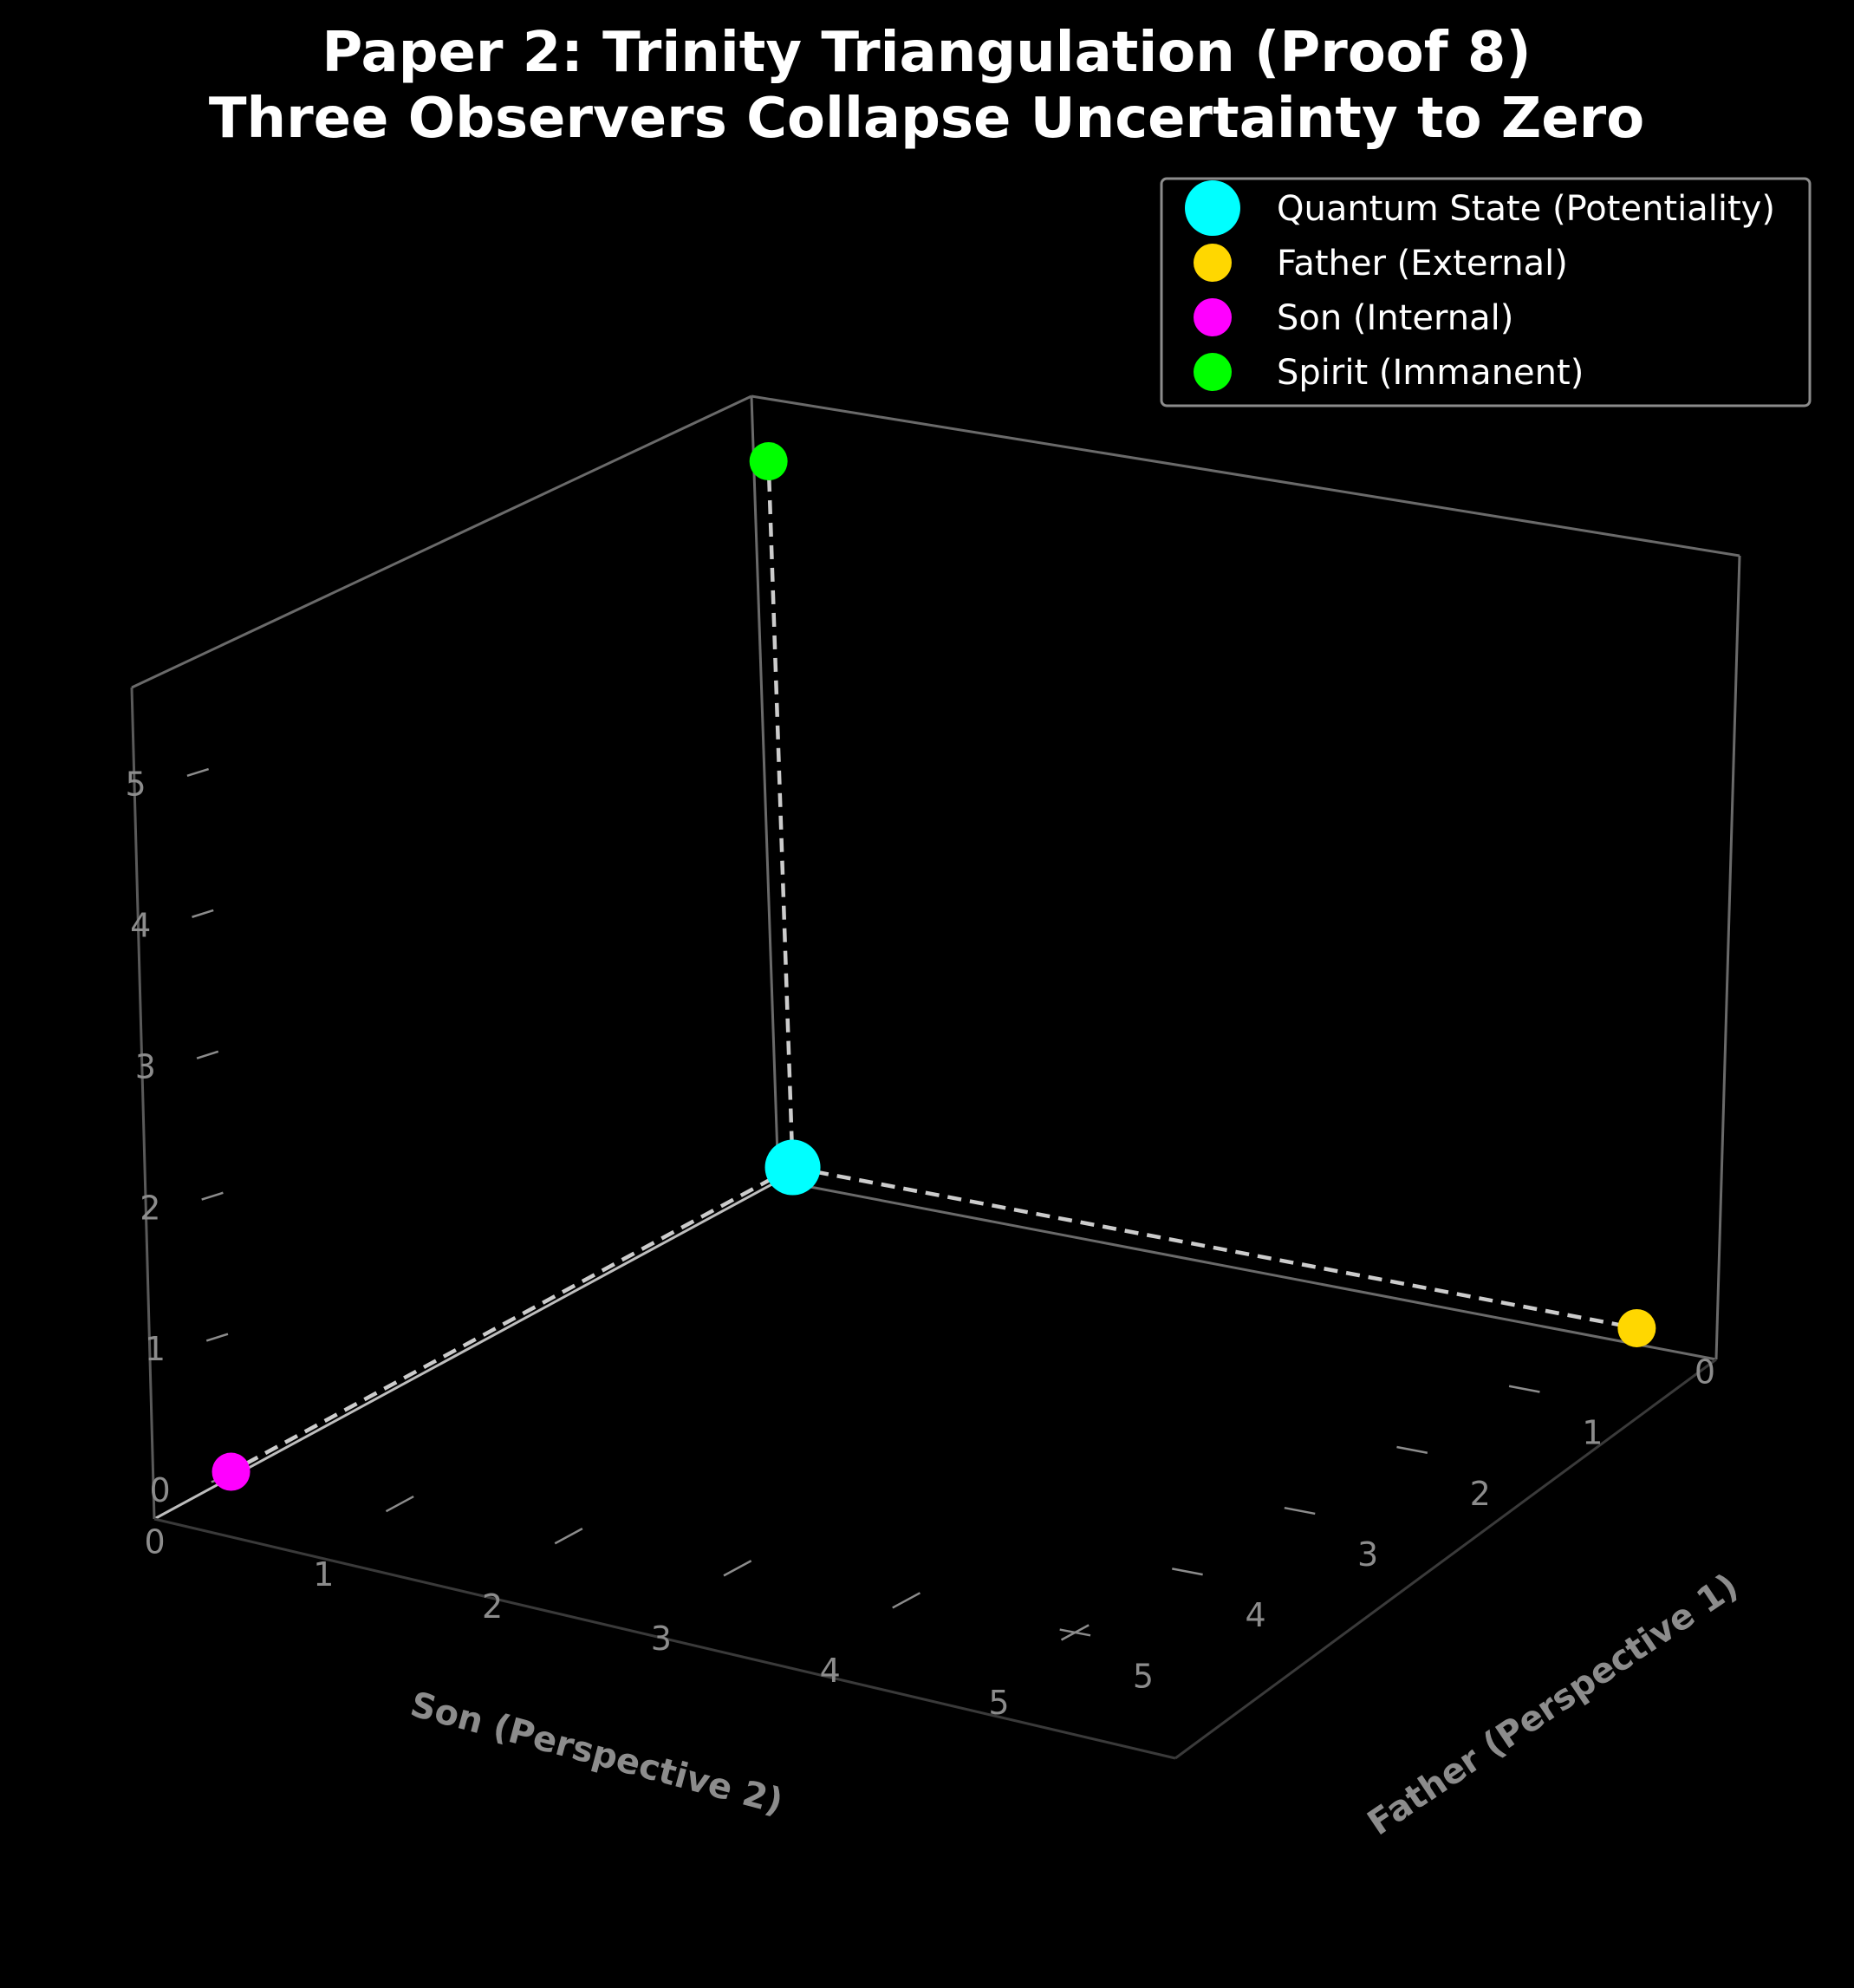 This screenshot has width=1854, height=1988. What do you see at coordinates (1705, 1371) in the screenshot?
I see `y-tick-label: 0` at bounding box center [1705, 1371].